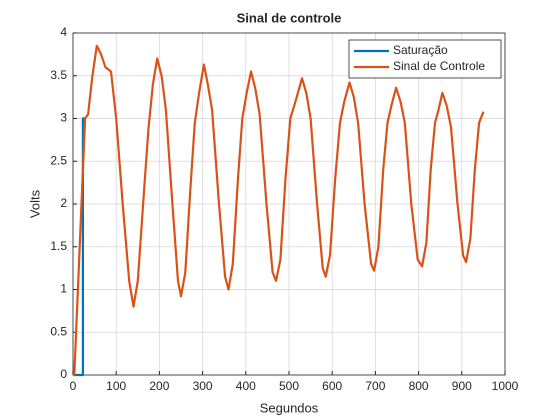  What do you see at coordinates (419, 386) in the screenshot?
I see `x-tick-label: 800` at bounding box center [419, 386].